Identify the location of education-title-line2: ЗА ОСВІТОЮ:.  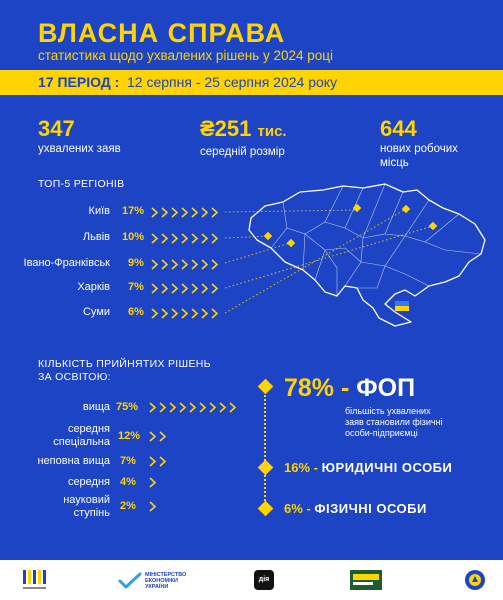
(74, 377).